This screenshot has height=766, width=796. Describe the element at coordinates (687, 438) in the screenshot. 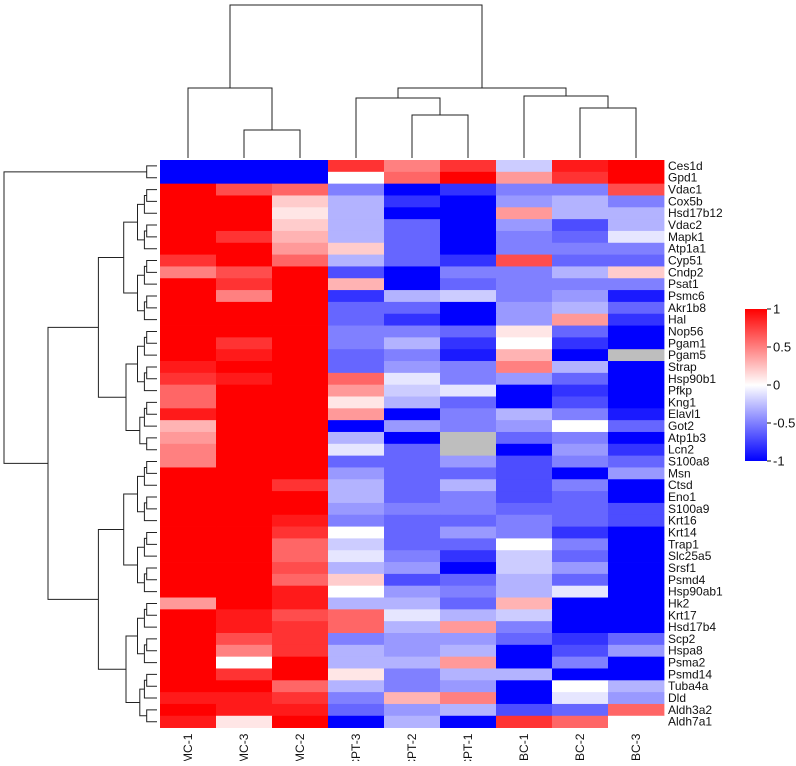

I see `row-label: Atp1b3` at that location.